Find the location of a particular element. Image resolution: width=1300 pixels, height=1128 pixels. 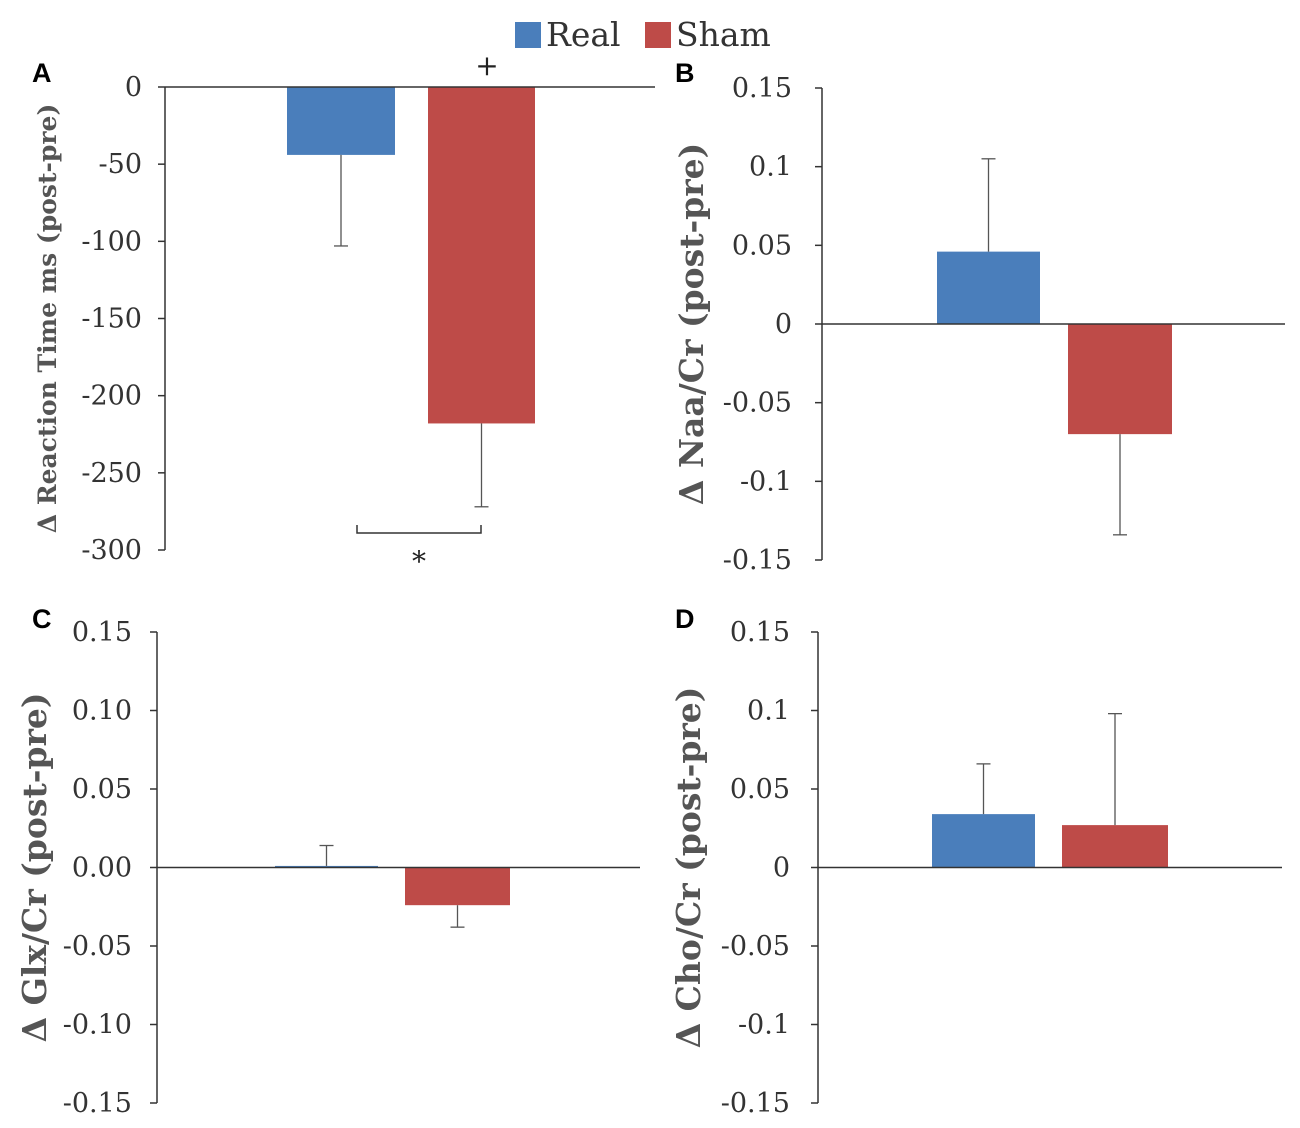

bar-d-sham is located at coordinates (1115, 846).